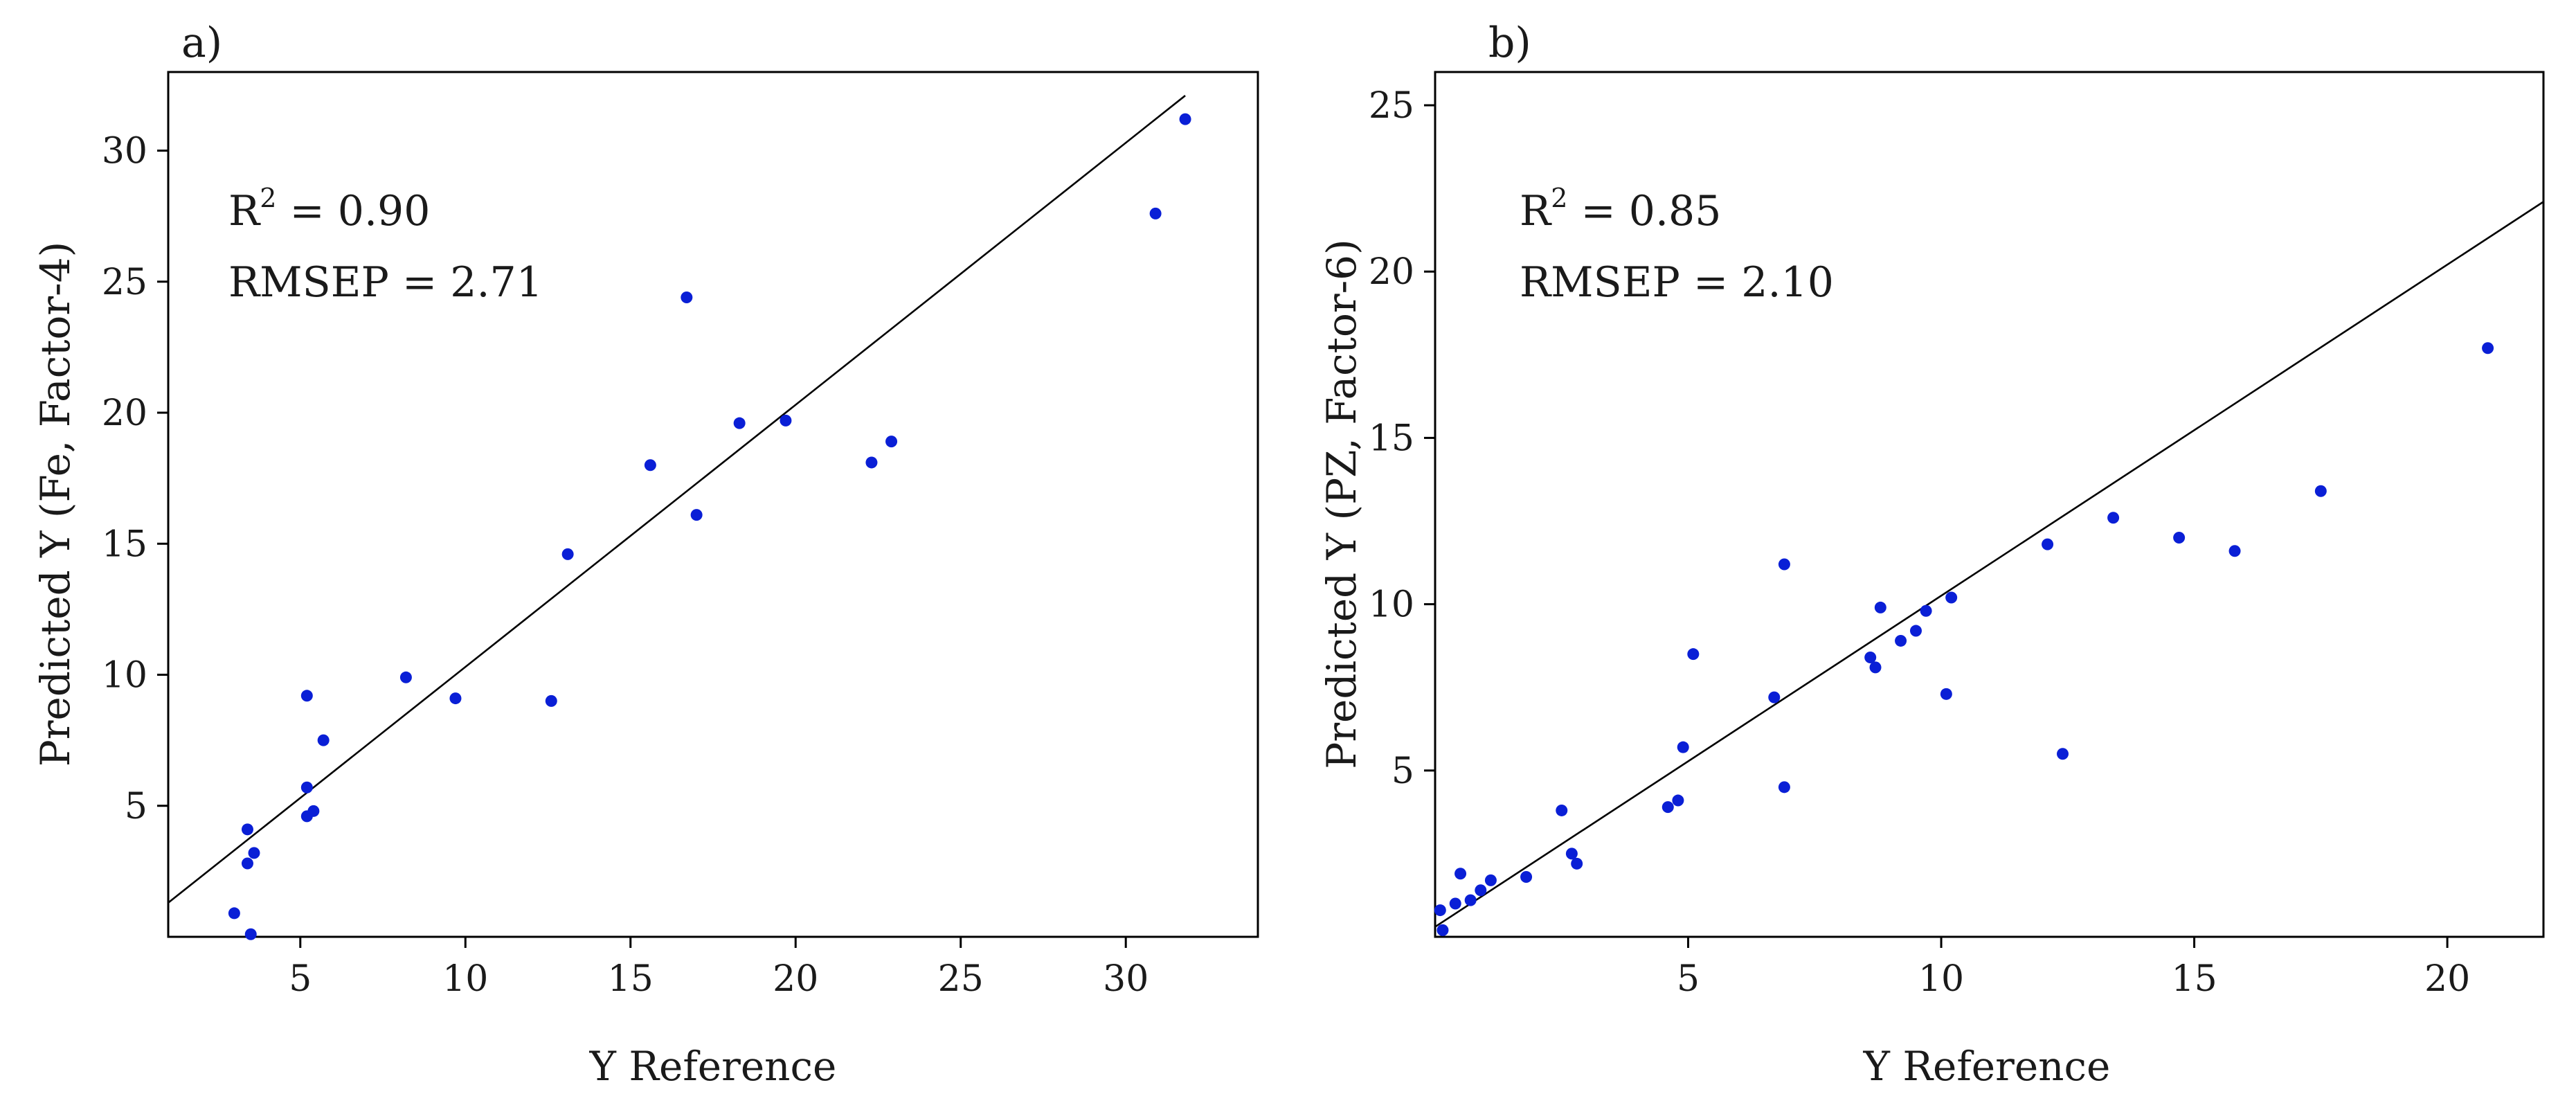 The width and height of the screenshot is (2576, 1103). What do you see at coordinates (1391, 438) in the screenshot?
I see `panel-b-y-tick-label-2: 15` at bounding box center [1391, 438].